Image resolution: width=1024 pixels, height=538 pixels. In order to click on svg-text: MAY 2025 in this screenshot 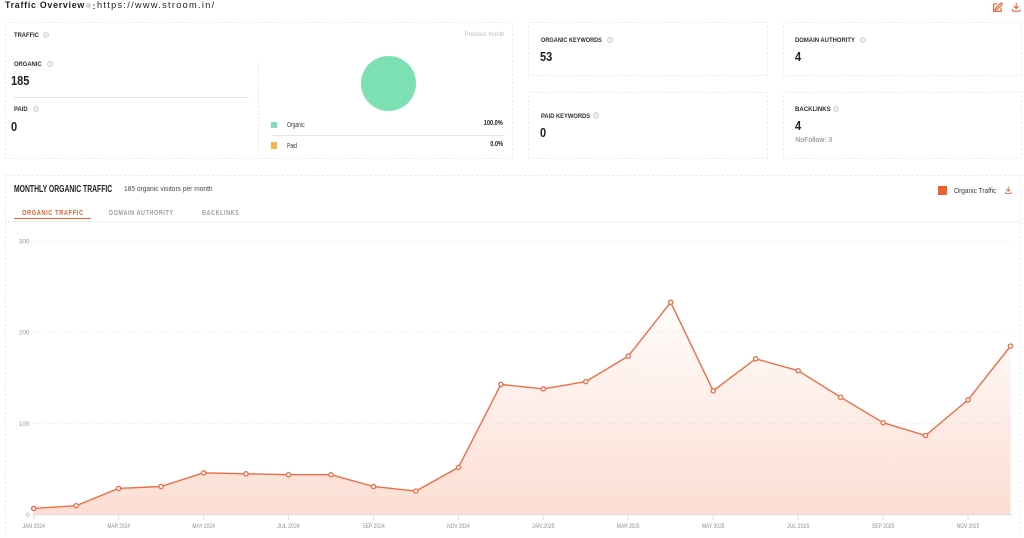, I will do `click(713, 526)`.